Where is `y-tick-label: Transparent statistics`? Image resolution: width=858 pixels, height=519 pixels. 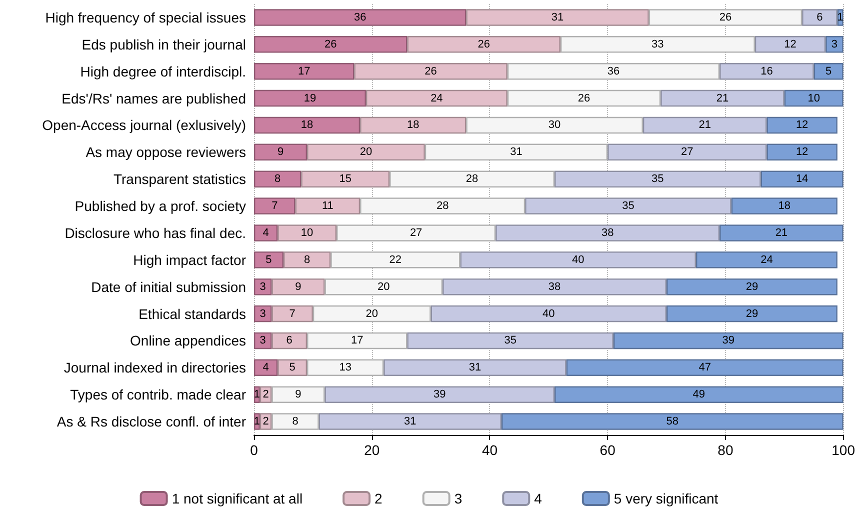
y-tick-label: Transparent statistics is located at coordinates (179, 179).